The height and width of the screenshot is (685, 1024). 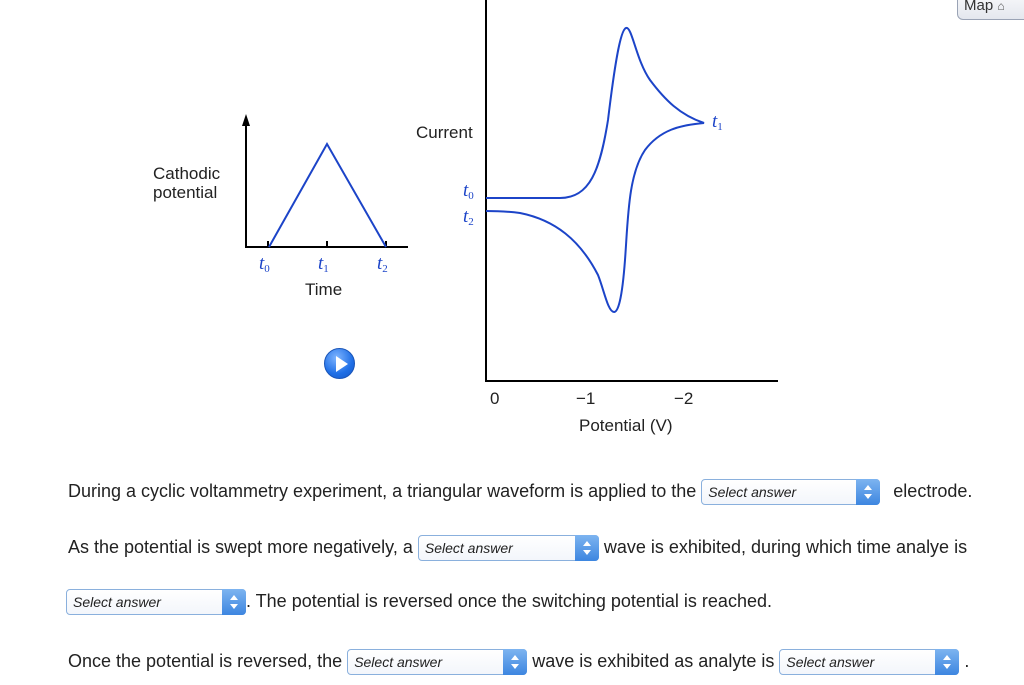 I want to click on dropdown-electrode: Select answer, so click(x=791, y=492).